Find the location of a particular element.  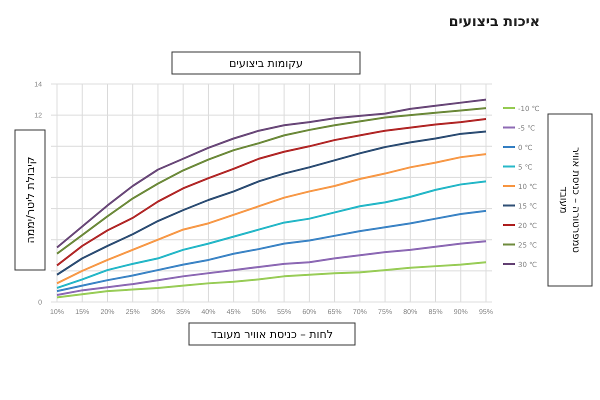

x-axis-title: לחות – כניסת אוויר מעובד is located at coordinates (272, 334).